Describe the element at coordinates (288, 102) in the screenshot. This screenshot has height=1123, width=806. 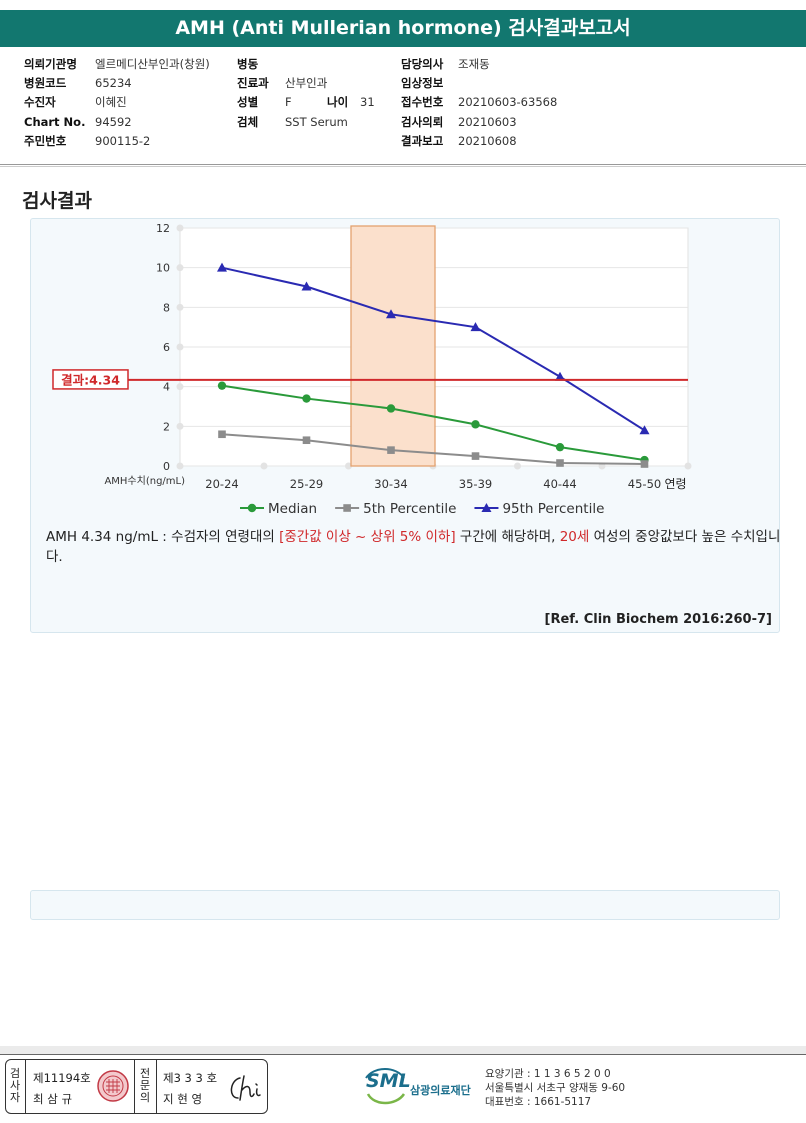
I see `sex-value: F` at that location.